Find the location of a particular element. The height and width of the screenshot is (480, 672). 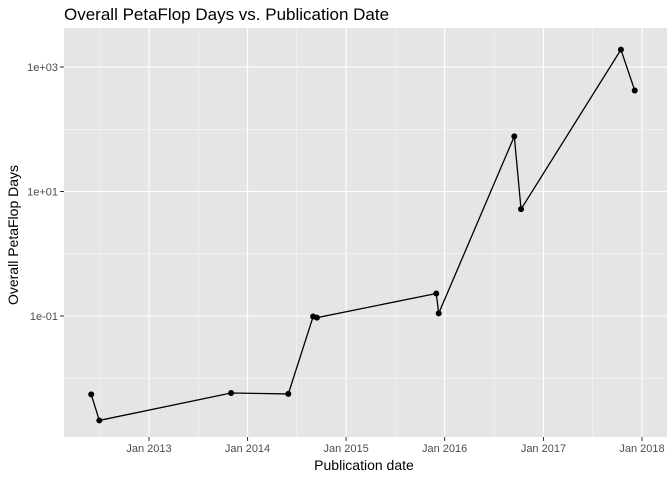

x-tick-label-2: Jan 2015 is located at coordinates (345, 449).